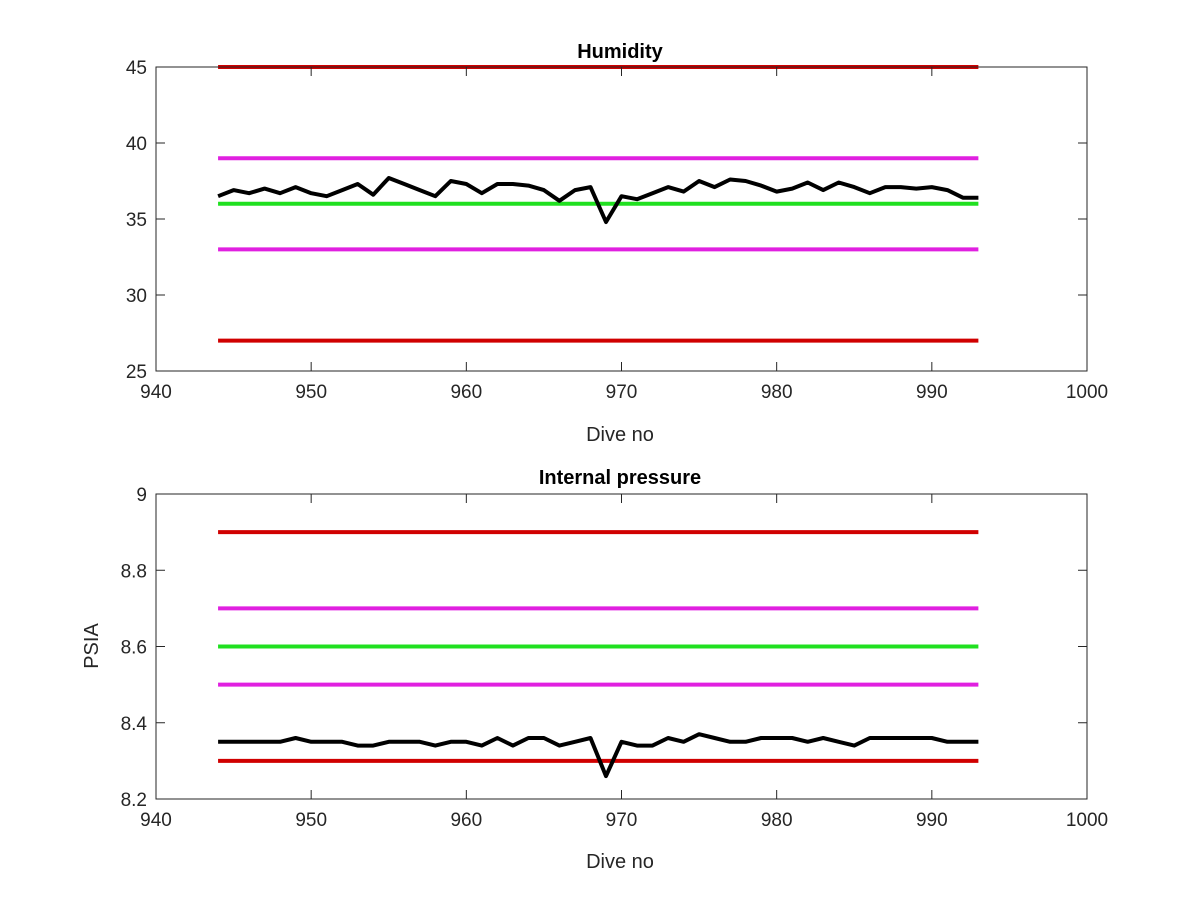 The image size is (1200, 900). I want to click on y-tick-label: 25, so click(136, 372).